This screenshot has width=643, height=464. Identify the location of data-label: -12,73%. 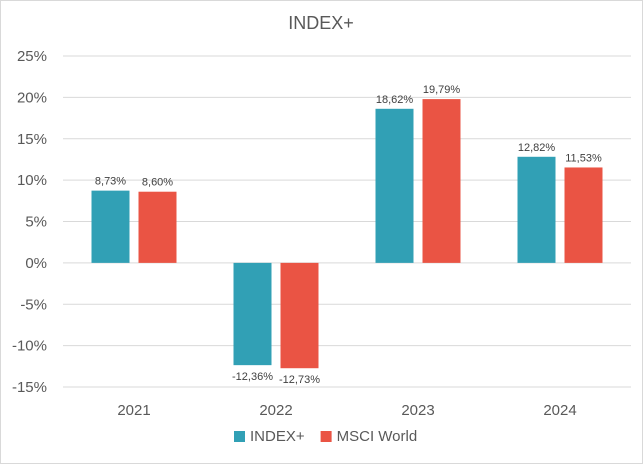
(299, 380).